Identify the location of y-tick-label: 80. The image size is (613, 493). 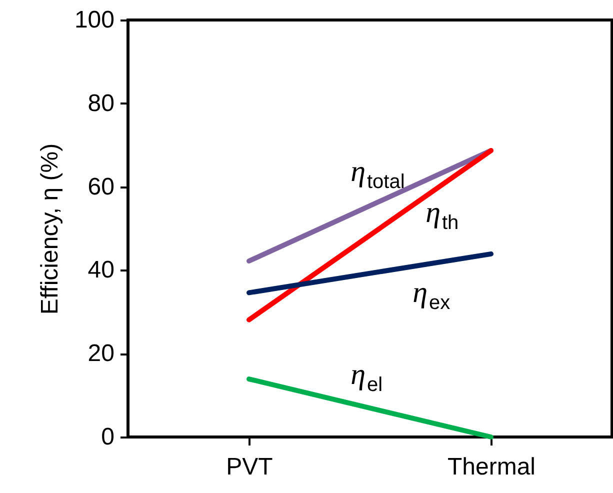
(101, 103).